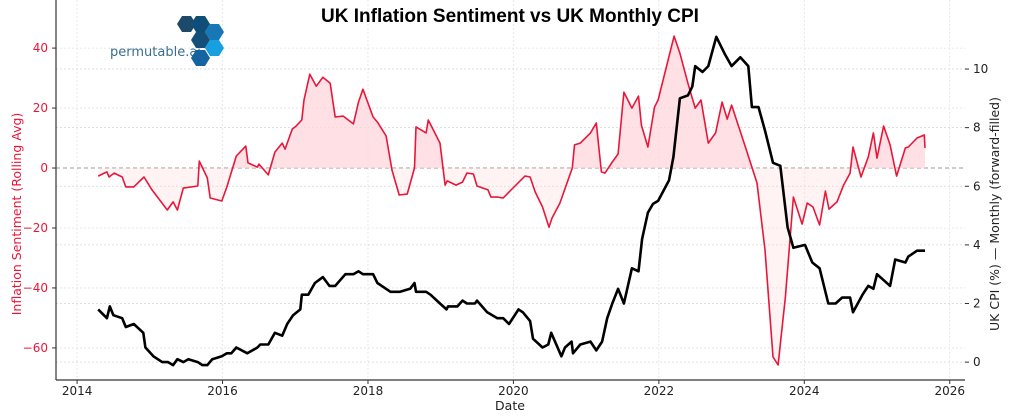 This screenshot has width=1012, height=418. I want to click on left-tick-label: 40, so click(40, 48).